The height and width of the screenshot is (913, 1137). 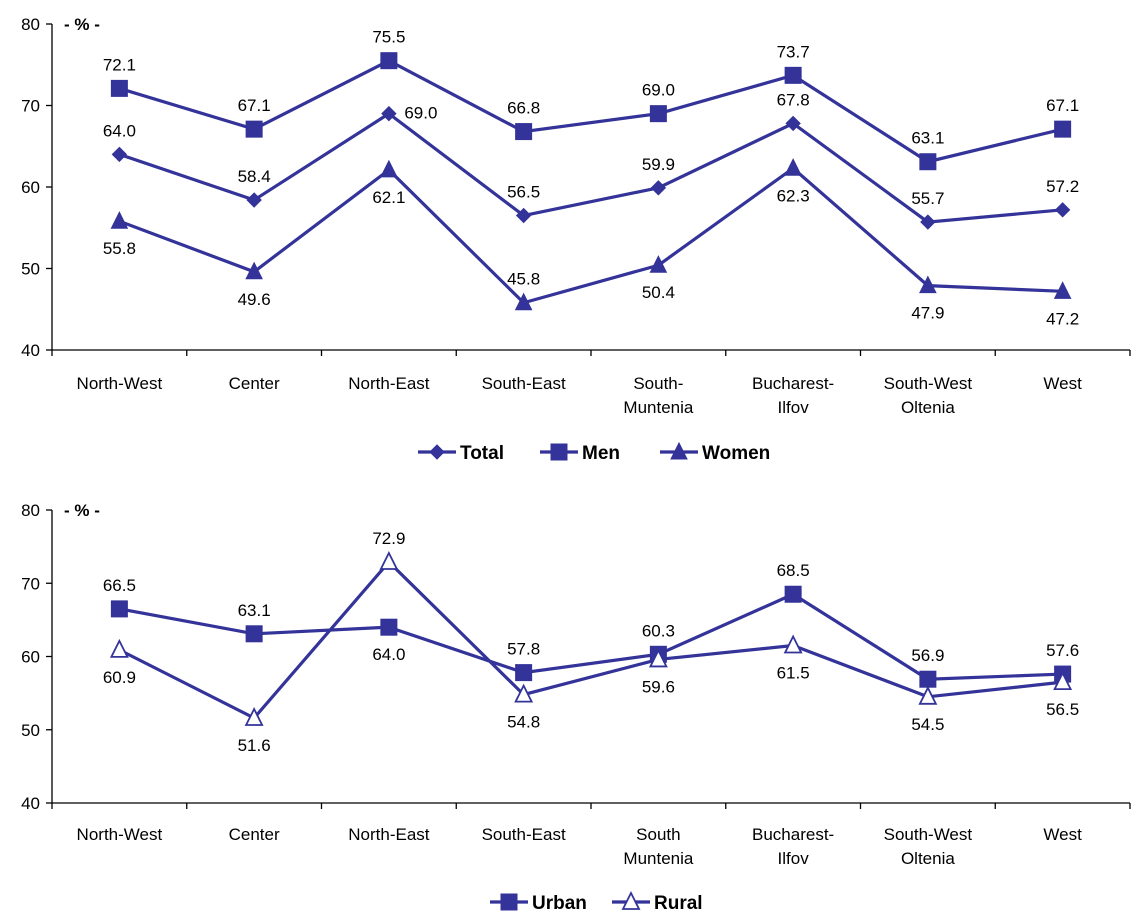 What do you see at coordinates (388, 538) in the screenshot?
I see `data-label: 72.9` at bounding box center [388, 538].